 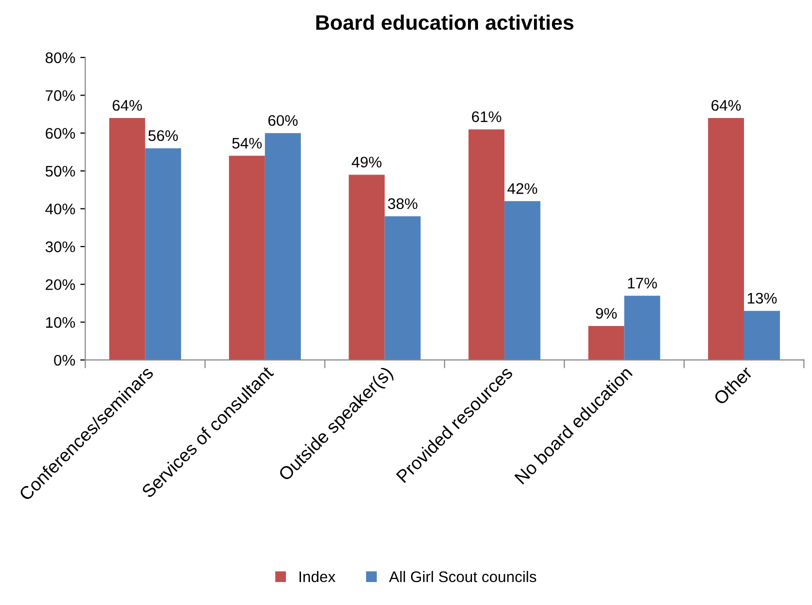 What do you see at coordinates (318, 576) in the screenshot?
I see `legend-label: Index` at bounding box center [318, 576].